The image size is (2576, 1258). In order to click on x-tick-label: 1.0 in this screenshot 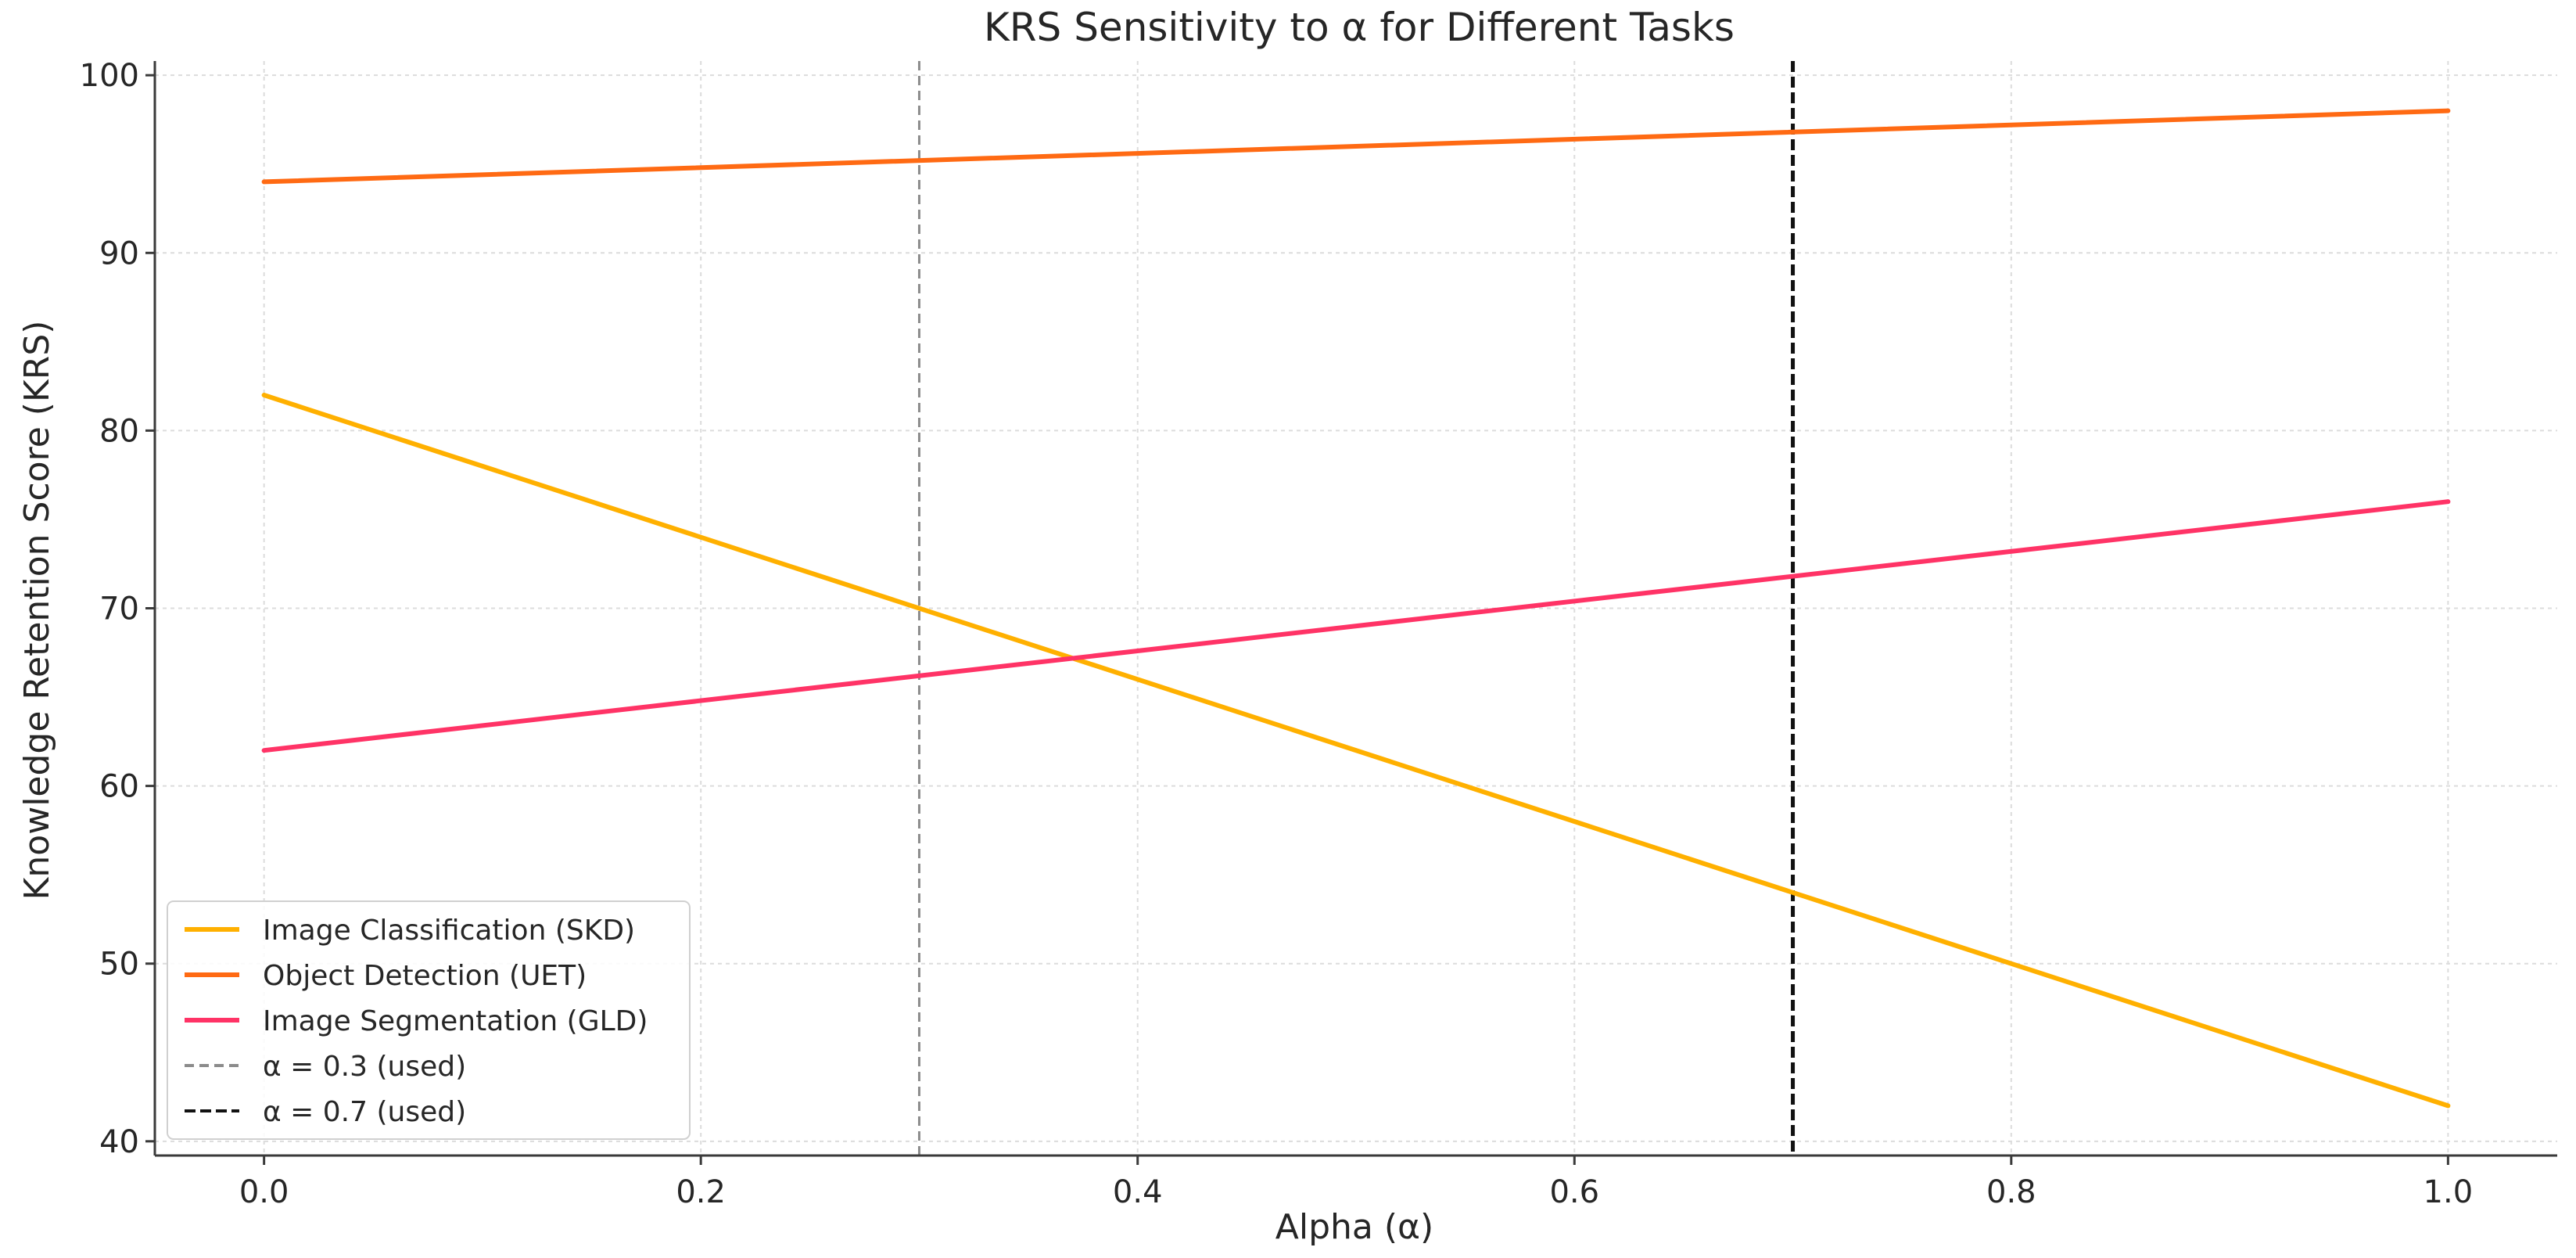, I will do `click(2449, 1192)`.